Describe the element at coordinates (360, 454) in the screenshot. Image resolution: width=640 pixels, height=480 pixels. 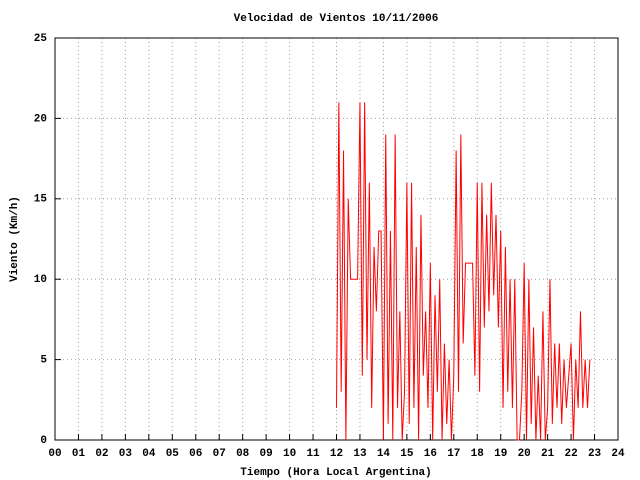
I see `x-tick-label: 13` at that location.